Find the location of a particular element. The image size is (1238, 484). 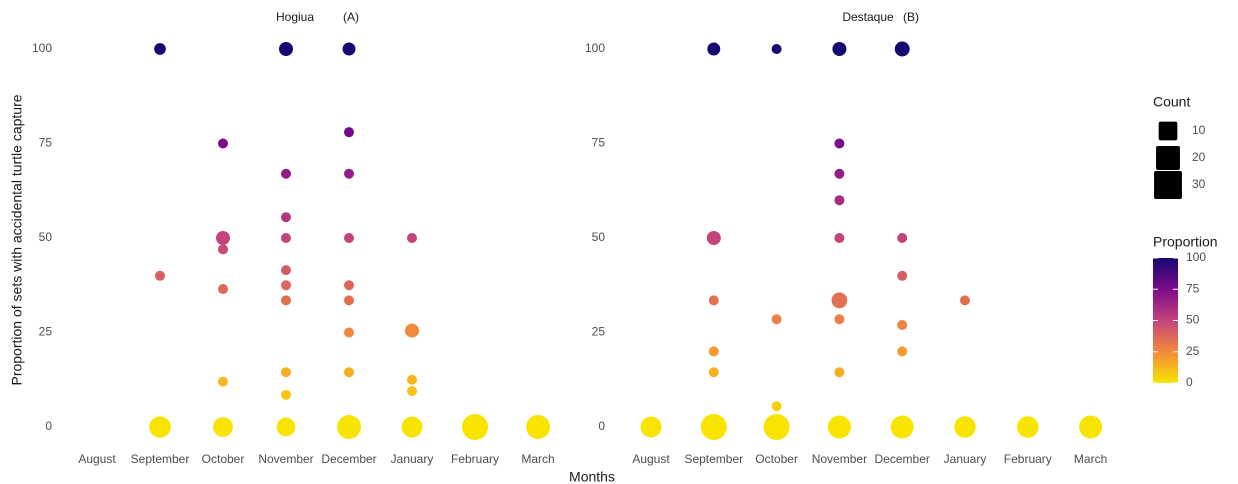

color-tick-label: 25 is located at coordinates (1193, 351).